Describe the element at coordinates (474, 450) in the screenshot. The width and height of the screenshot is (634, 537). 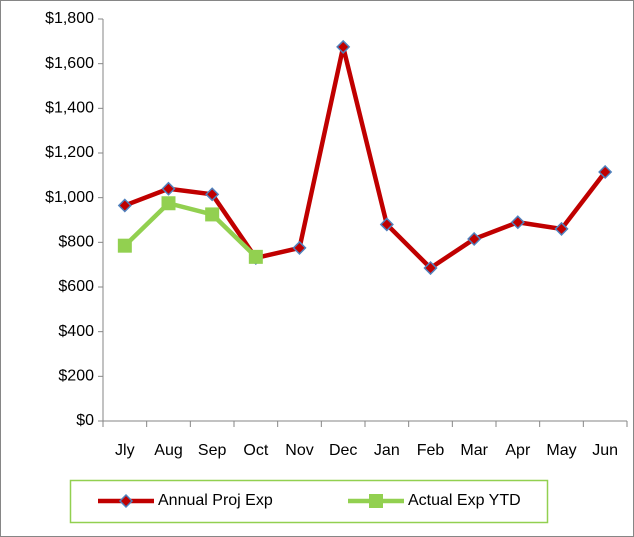
I see `x-tick-label: Mar` at that location.